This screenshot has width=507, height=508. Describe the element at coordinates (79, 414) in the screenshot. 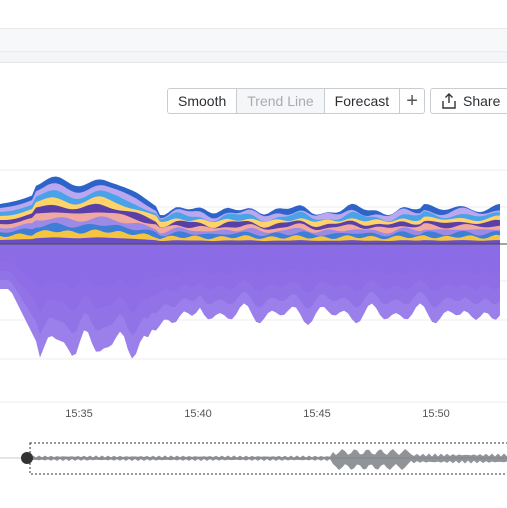

I see `x-tick-label: 15:35` at that location.